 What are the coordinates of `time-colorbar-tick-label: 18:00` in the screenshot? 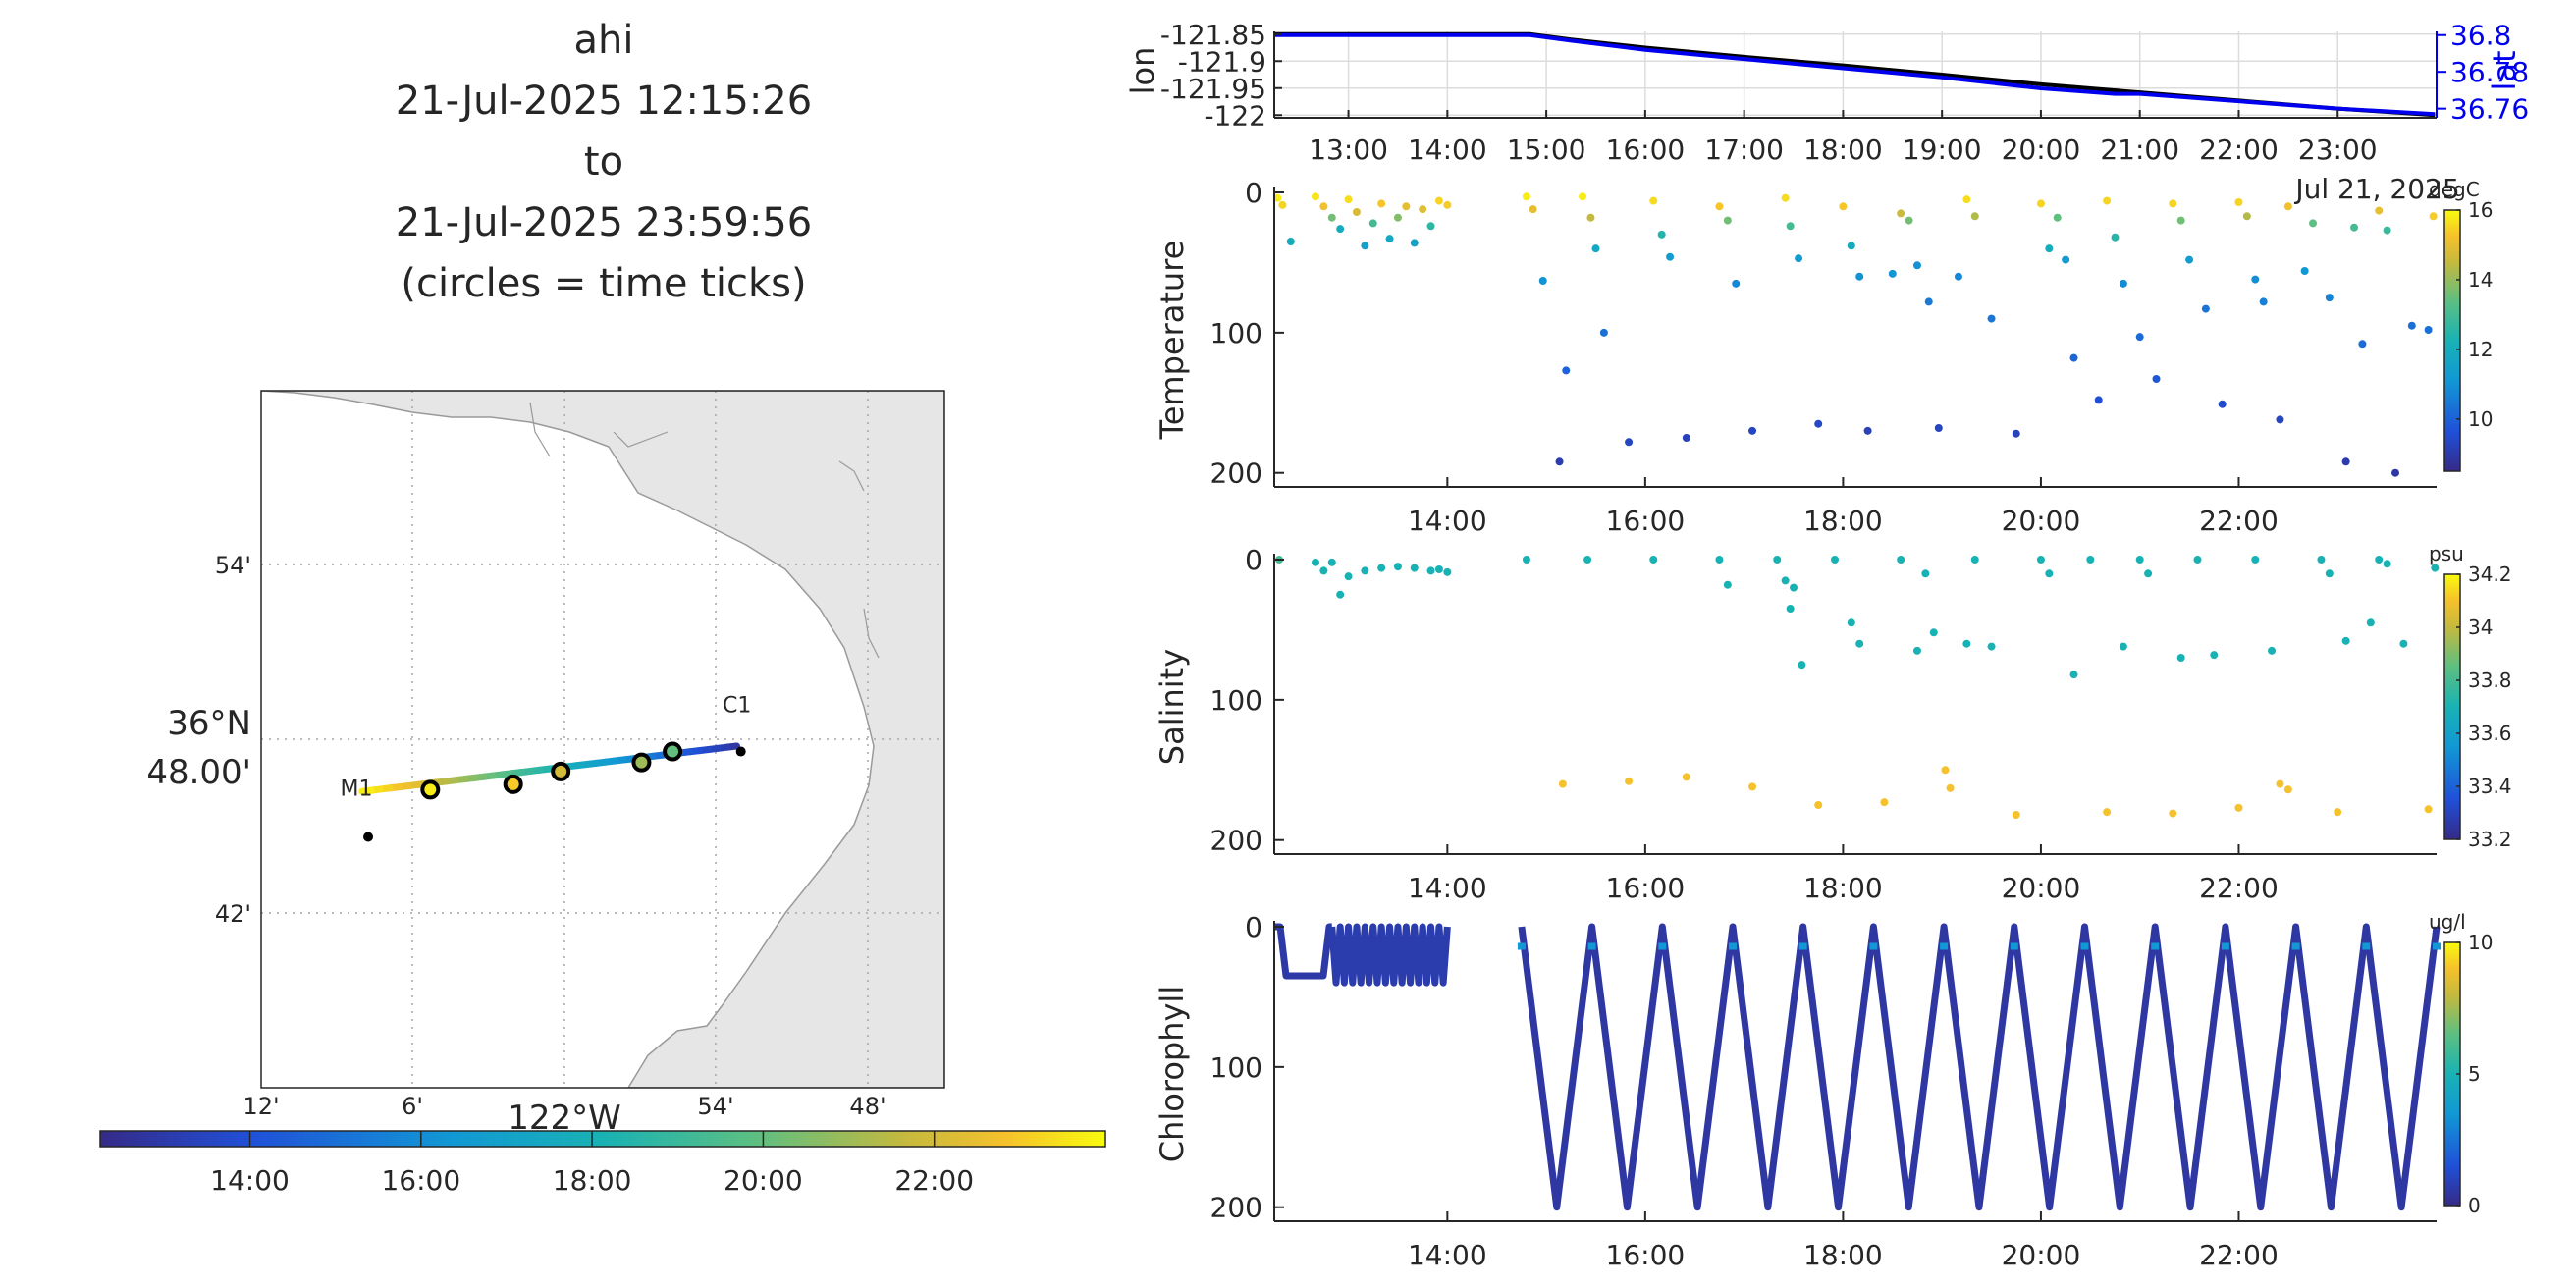 It's located at (592, 1180).